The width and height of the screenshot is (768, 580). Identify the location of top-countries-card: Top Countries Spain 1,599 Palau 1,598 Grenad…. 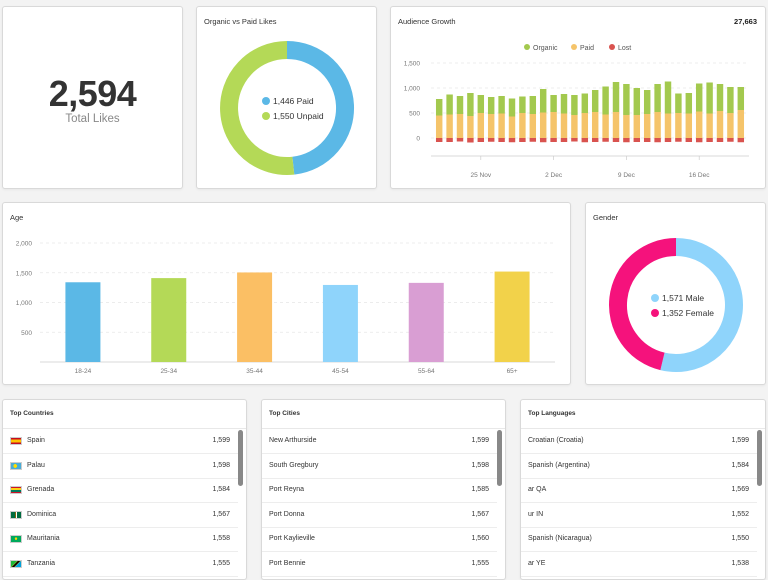
(124, 489).